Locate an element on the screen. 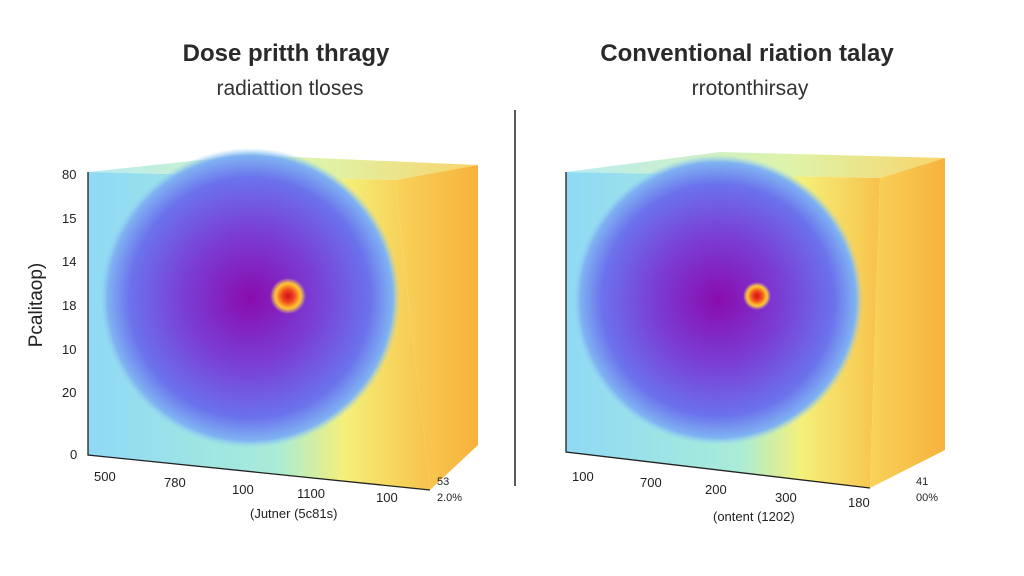 This screenshot has width=1024, height=576. right-subtitle: rrotonthirsay is located at coordinates (750, 88).